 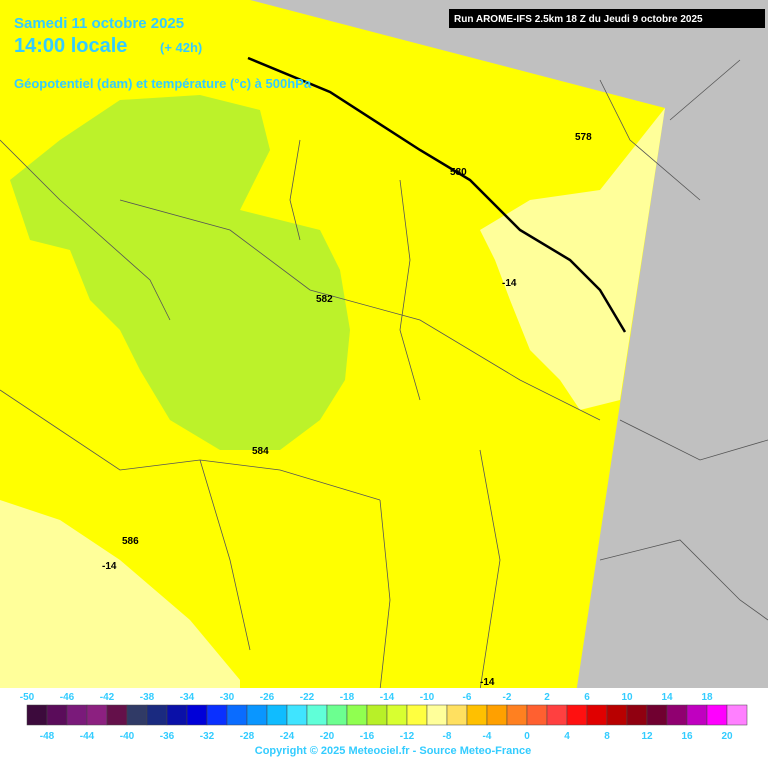 What do you see at coordinates (607, 736) in the screenshot?
I see `colorbar-label: 8` at bounding box center [607, 736].